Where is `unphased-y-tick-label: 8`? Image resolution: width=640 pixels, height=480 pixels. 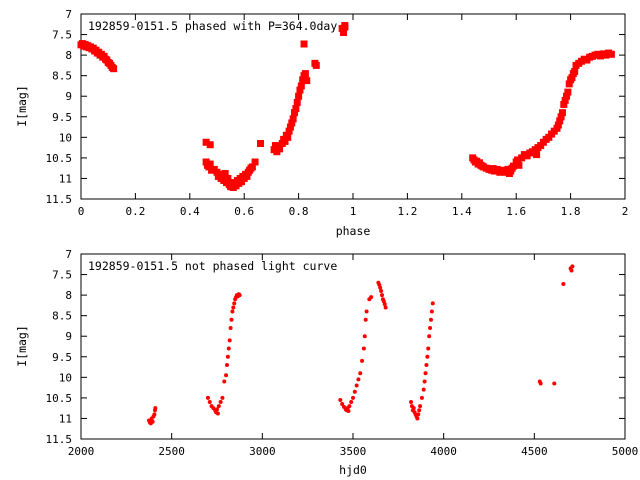 unphased-y-tick-label: 8 is located at coordinates (68, 295).